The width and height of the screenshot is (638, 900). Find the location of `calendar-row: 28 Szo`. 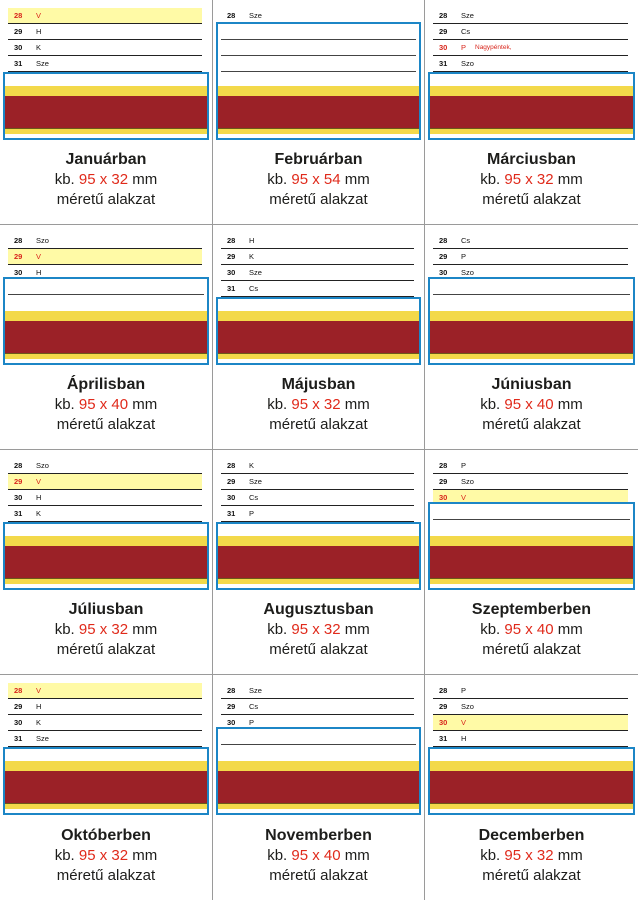

calendar-row: 28 Szo is located at coordinates (105, 466).